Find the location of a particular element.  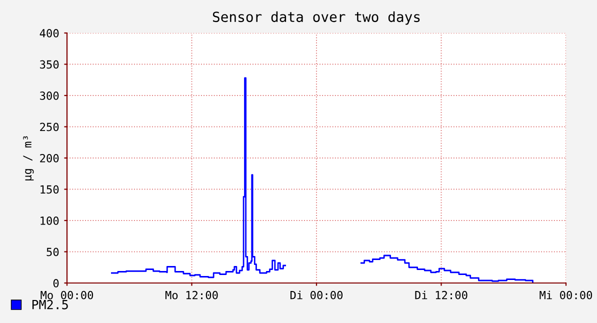

x-tick-label: Mo 12:00 is located at coordinates (191, 295).